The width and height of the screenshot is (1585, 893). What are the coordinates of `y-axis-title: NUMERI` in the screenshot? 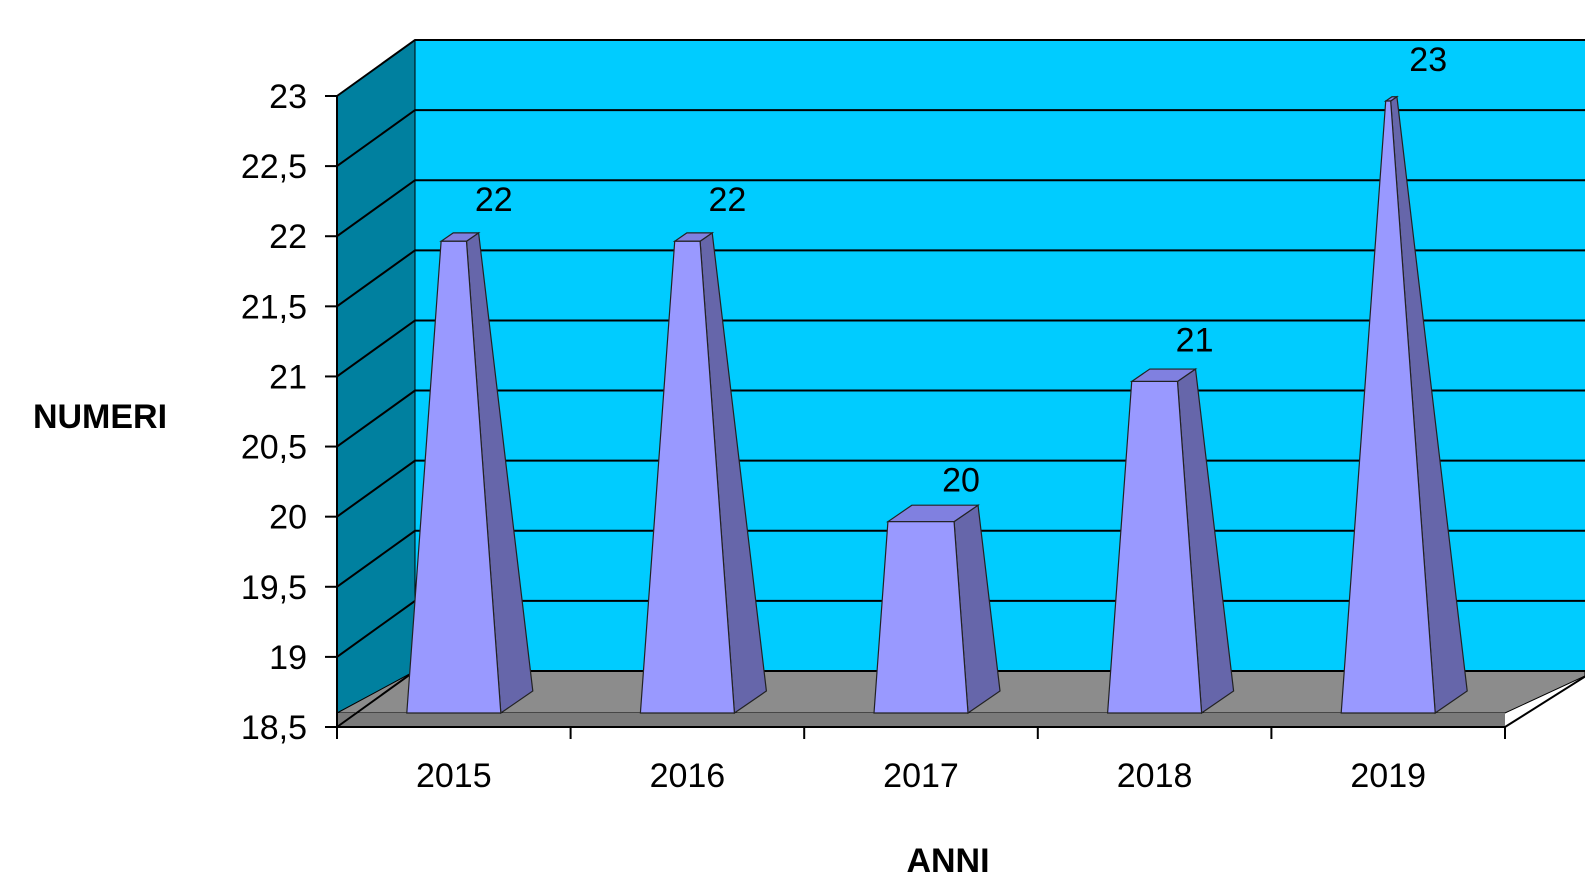 It's located at (100, 417).